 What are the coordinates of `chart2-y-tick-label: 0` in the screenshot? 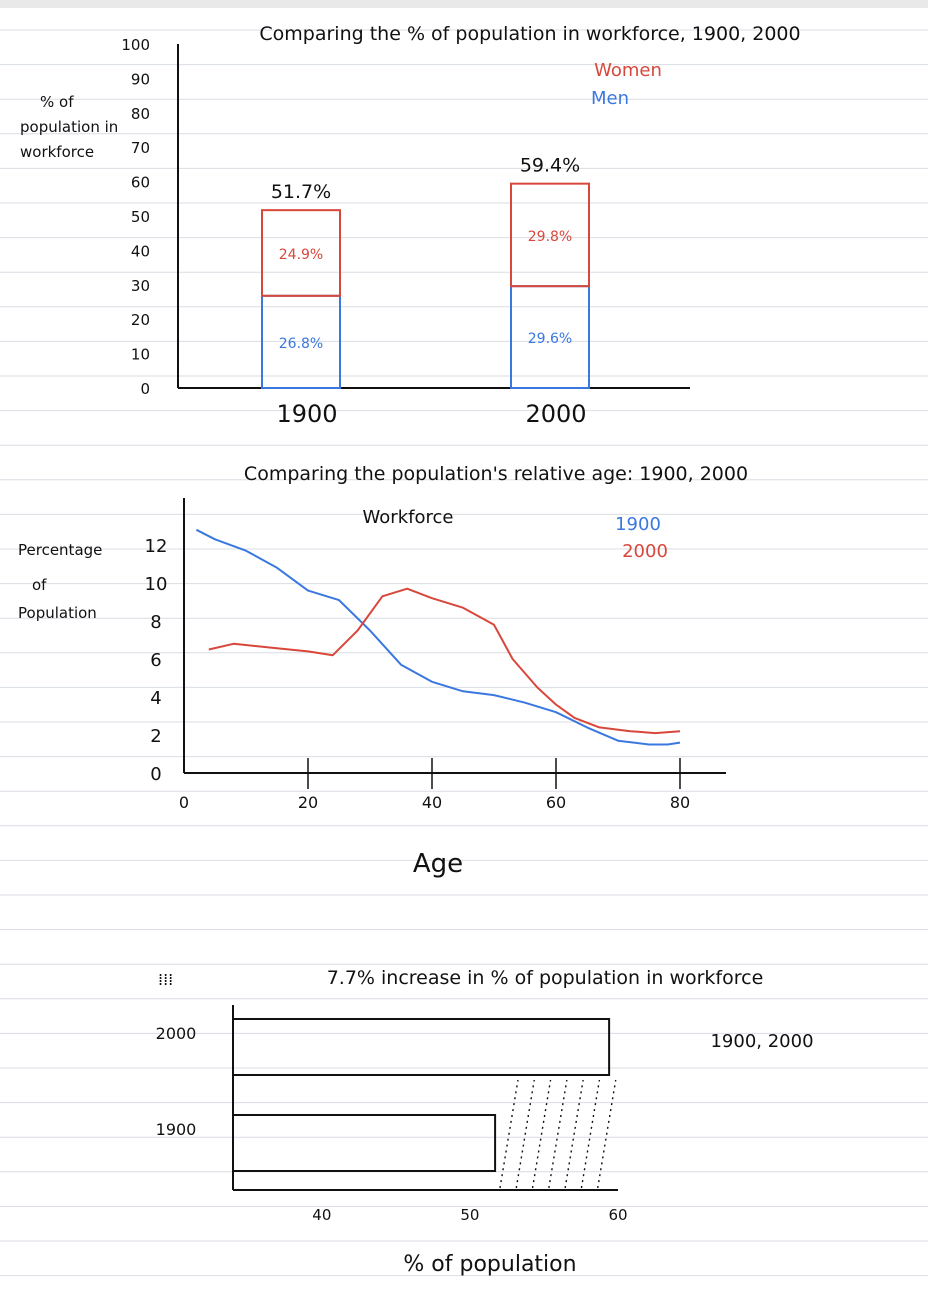 It's located at (155, 774).